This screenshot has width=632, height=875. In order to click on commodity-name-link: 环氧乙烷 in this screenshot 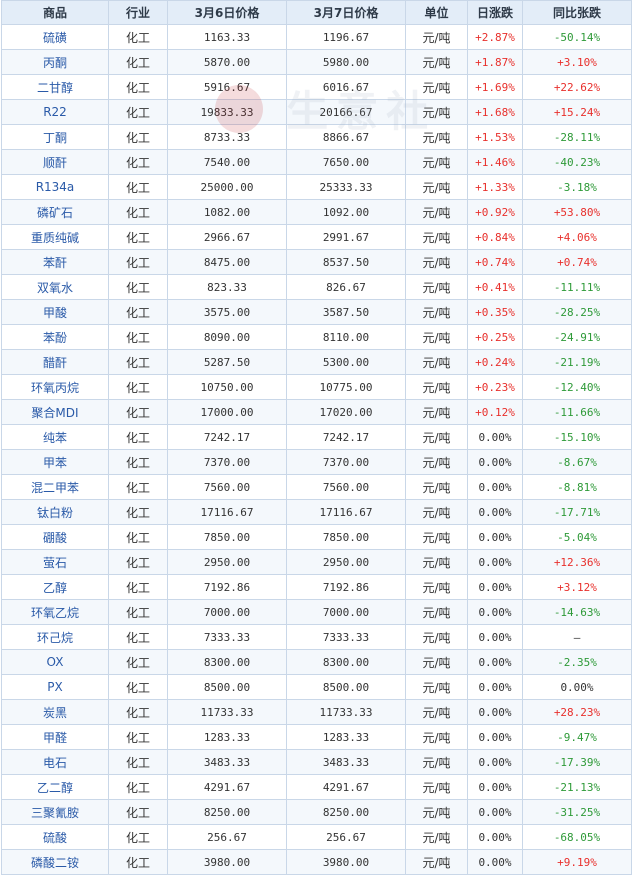, I will do `click(55, 612)`.